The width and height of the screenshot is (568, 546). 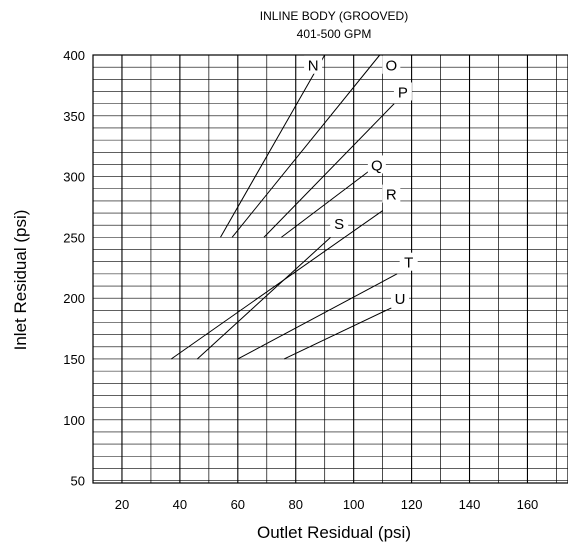 What do you see at coordinates (20, 280) in the screenshot?
I see `y-axis-label: Inlet Residual (psi)` at bounding box center [20, 280].